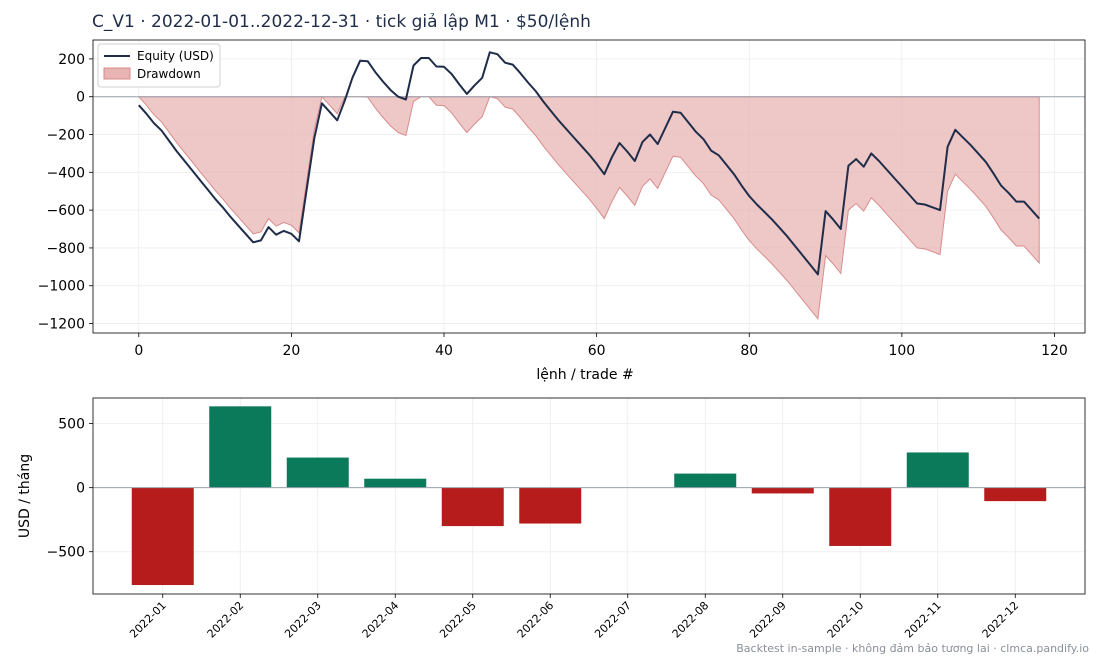  What do you see at coordinates (169, 74) in the screenshot?
I see `legend-drawdown-label: Drawdown` at bounding box center [169, 74].